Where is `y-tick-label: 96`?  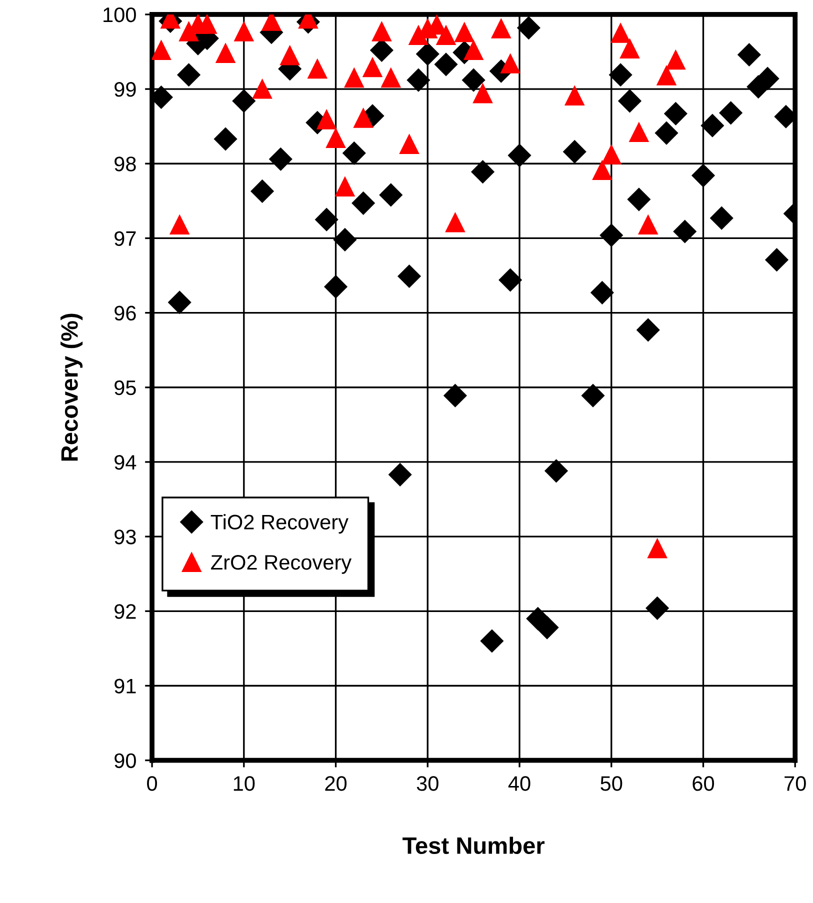 y-tick-label: 96 is located at coordinates (125, 313).